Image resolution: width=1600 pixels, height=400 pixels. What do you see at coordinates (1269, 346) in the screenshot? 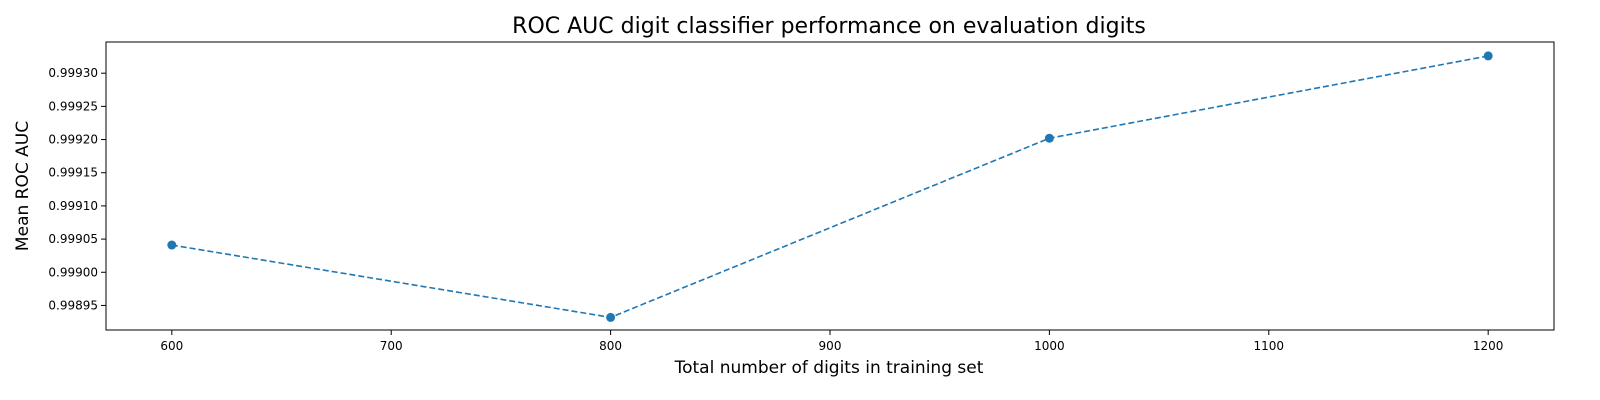
I see `x-tick-label: 1100` at bounding box center [1269, 346].